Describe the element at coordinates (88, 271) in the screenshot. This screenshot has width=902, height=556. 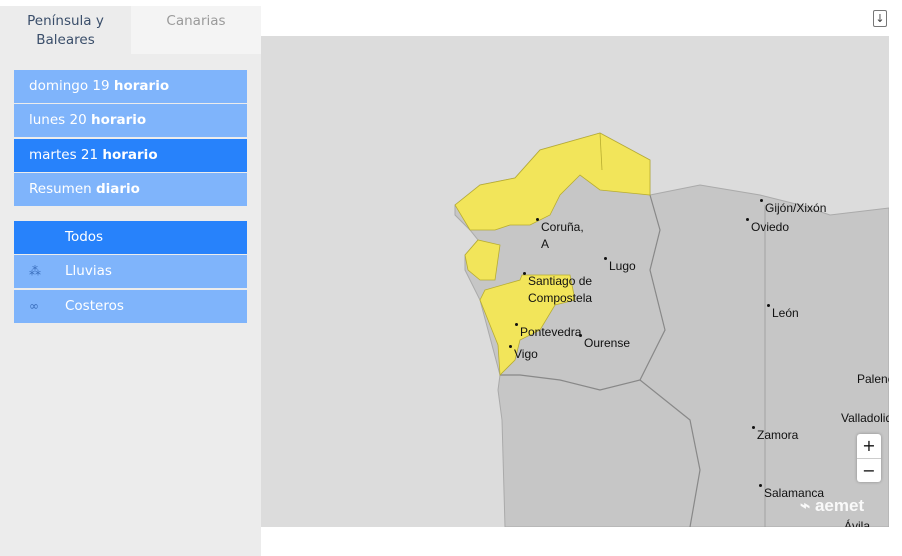
I see `phenomenon-label: Lluvias` at that location.